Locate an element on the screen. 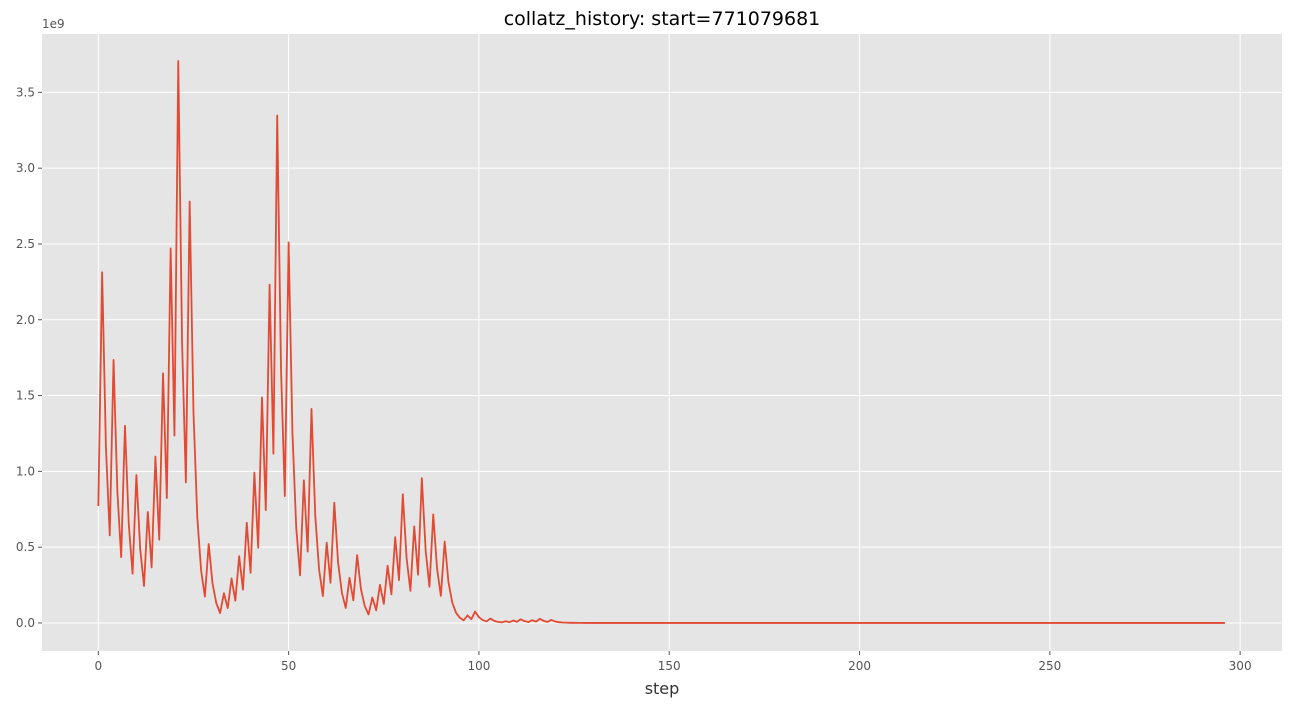  x-tick-label: 250 is located at coordinates (1049, 666).